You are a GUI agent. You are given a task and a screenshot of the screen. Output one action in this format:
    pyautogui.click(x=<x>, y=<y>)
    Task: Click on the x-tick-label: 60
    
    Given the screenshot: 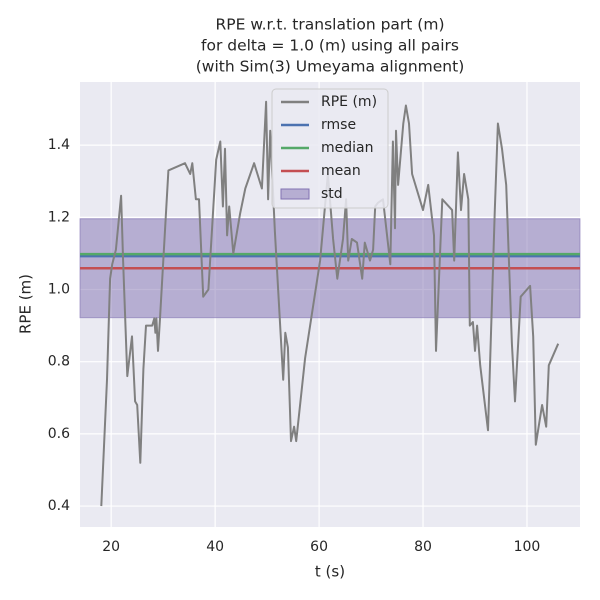 What is the action you would take?
    pyautogui.click(x=319, y=547)
    